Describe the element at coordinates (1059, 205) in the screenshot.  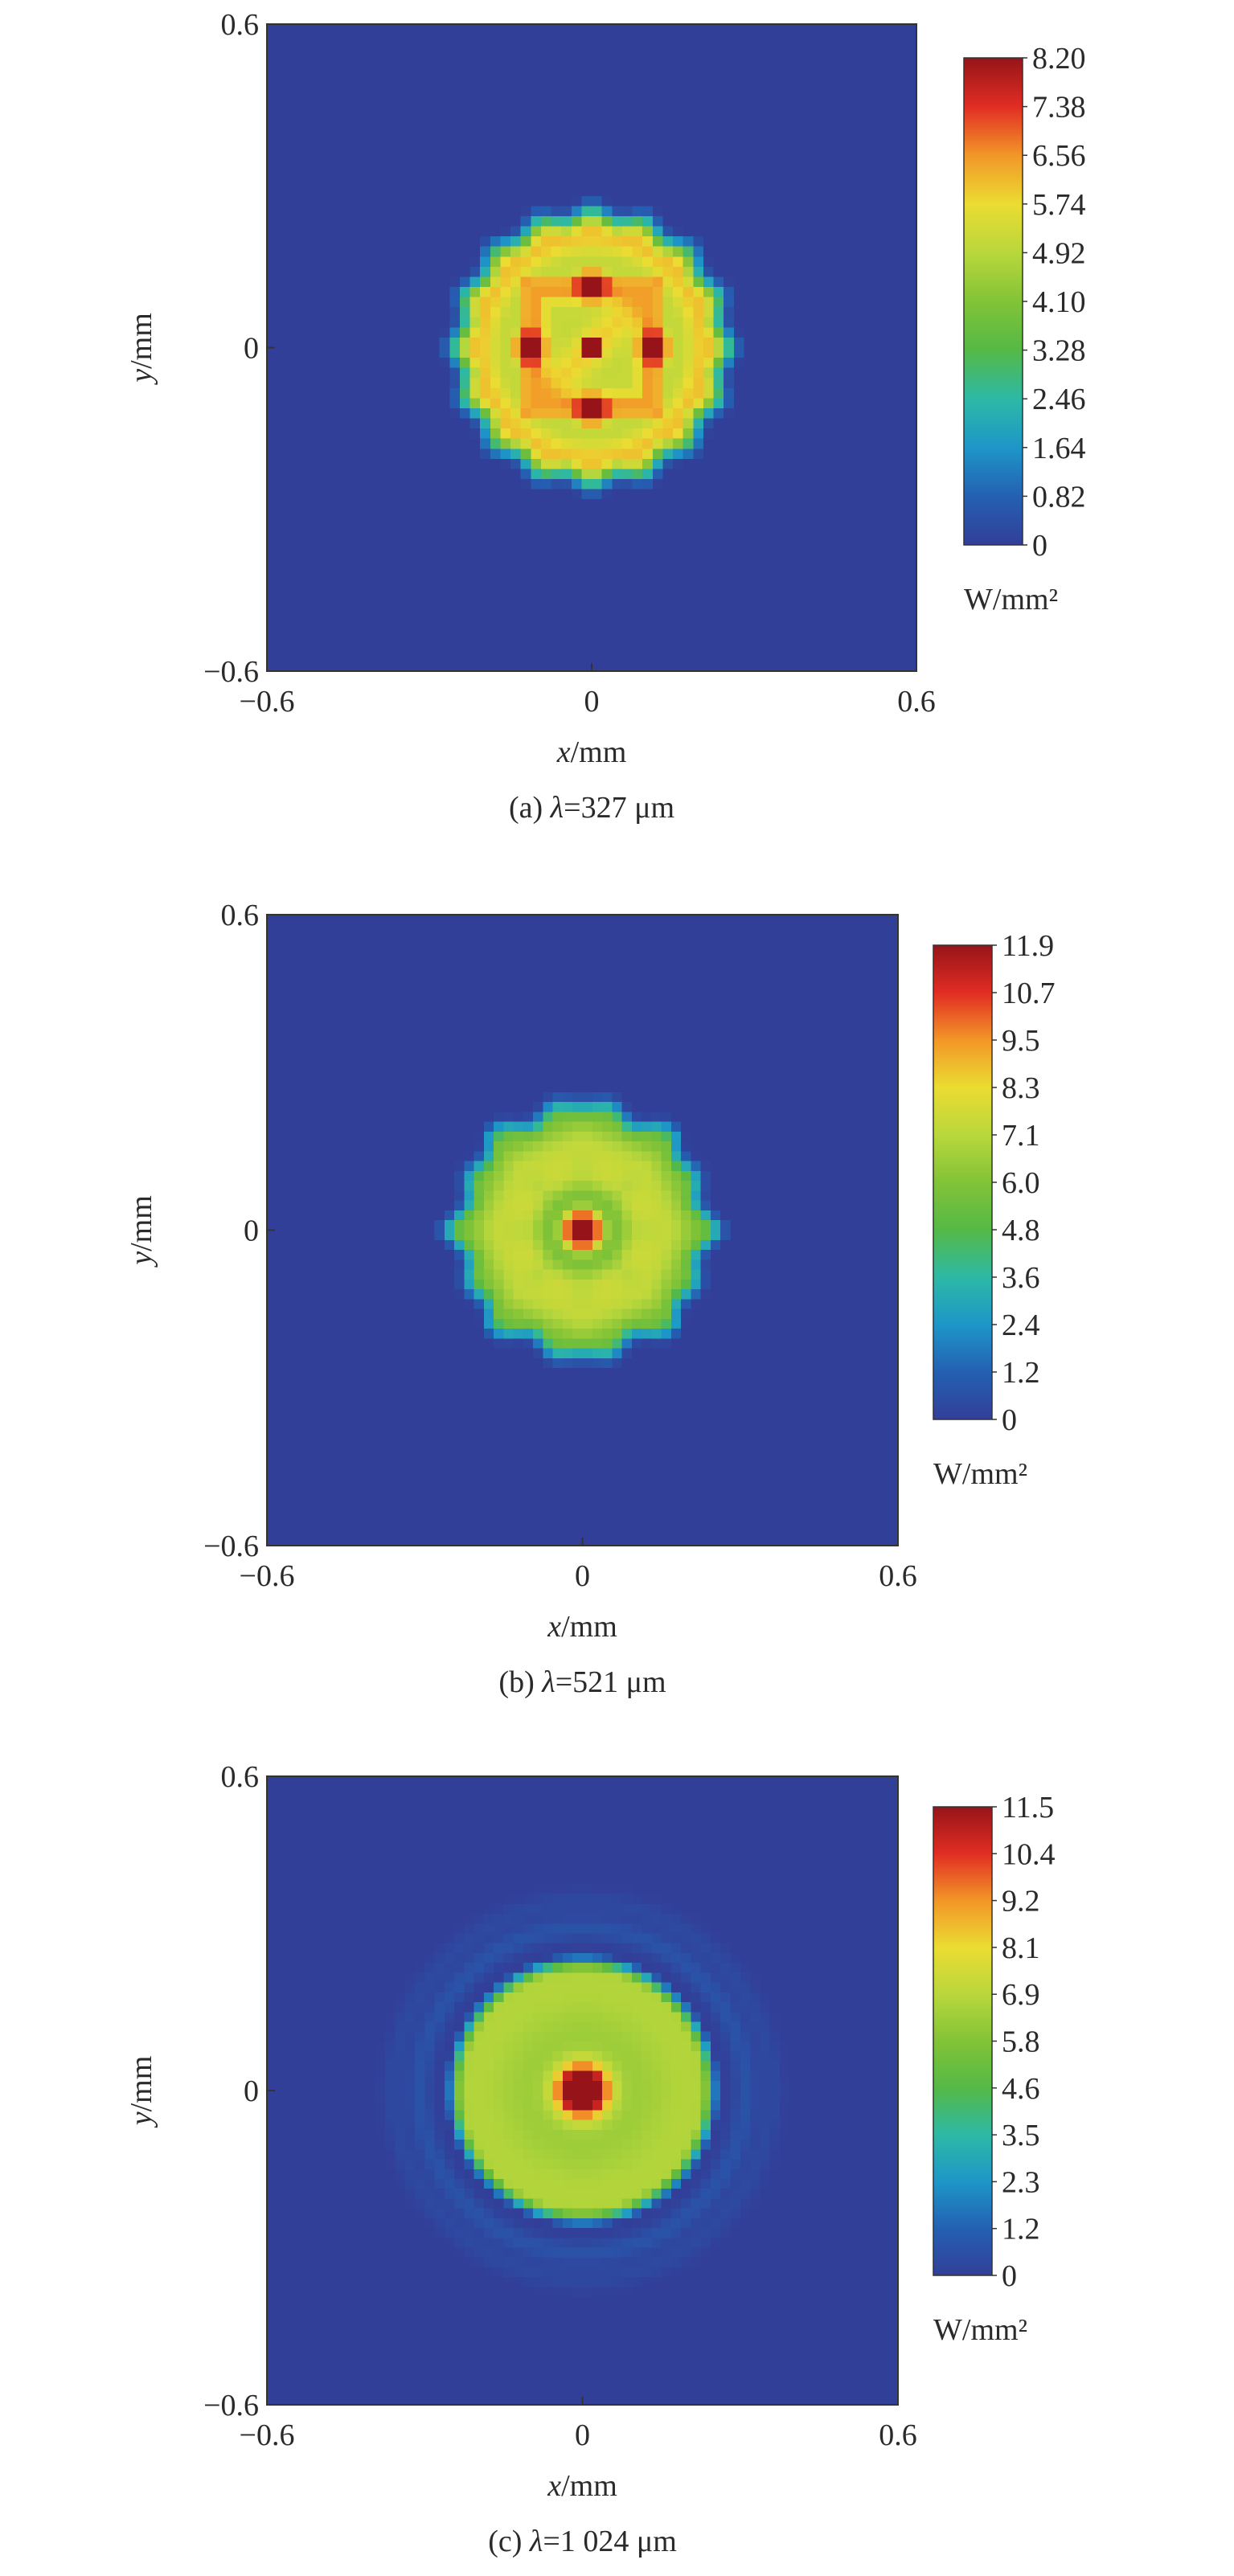
I see `colorbar-tick-label: 5.74` at that location.